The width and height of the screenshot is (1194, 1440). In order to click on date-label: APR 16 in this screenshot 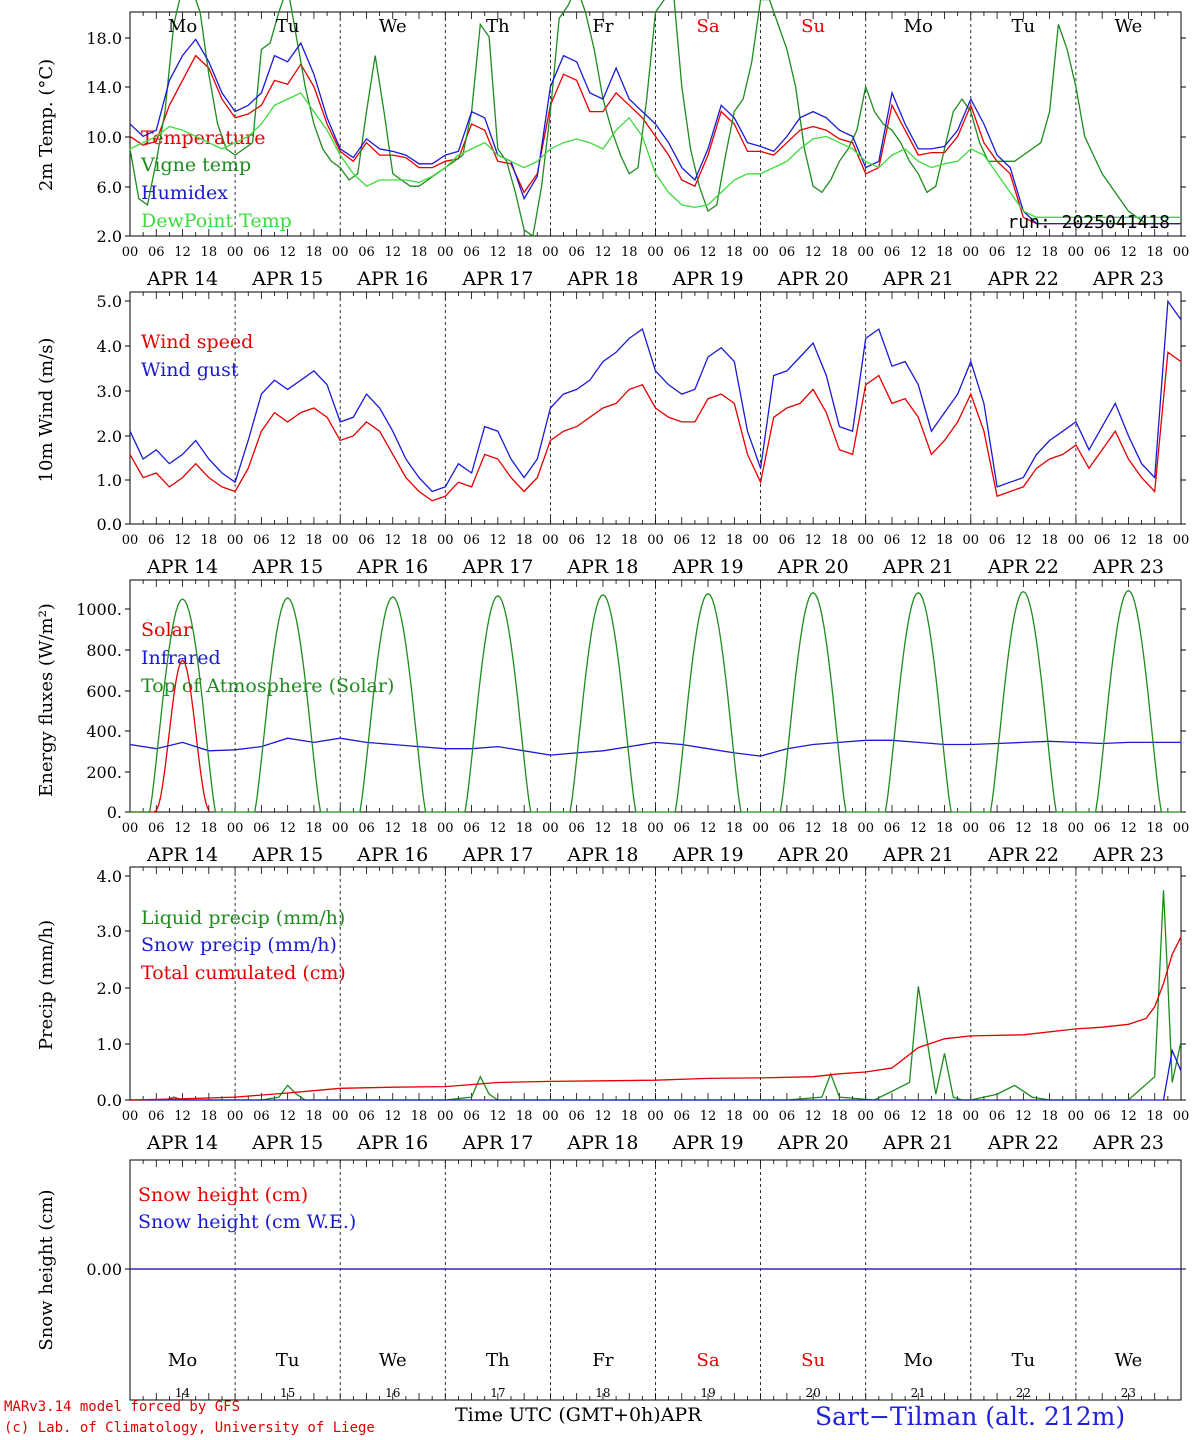, I will do `click(392, 1143)`.